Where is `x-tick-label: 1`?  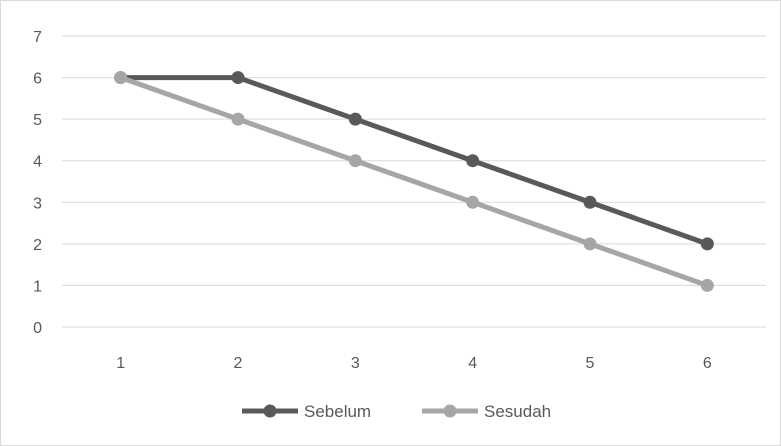 x-tick-label: 1 is located at coordinates (120, 363).